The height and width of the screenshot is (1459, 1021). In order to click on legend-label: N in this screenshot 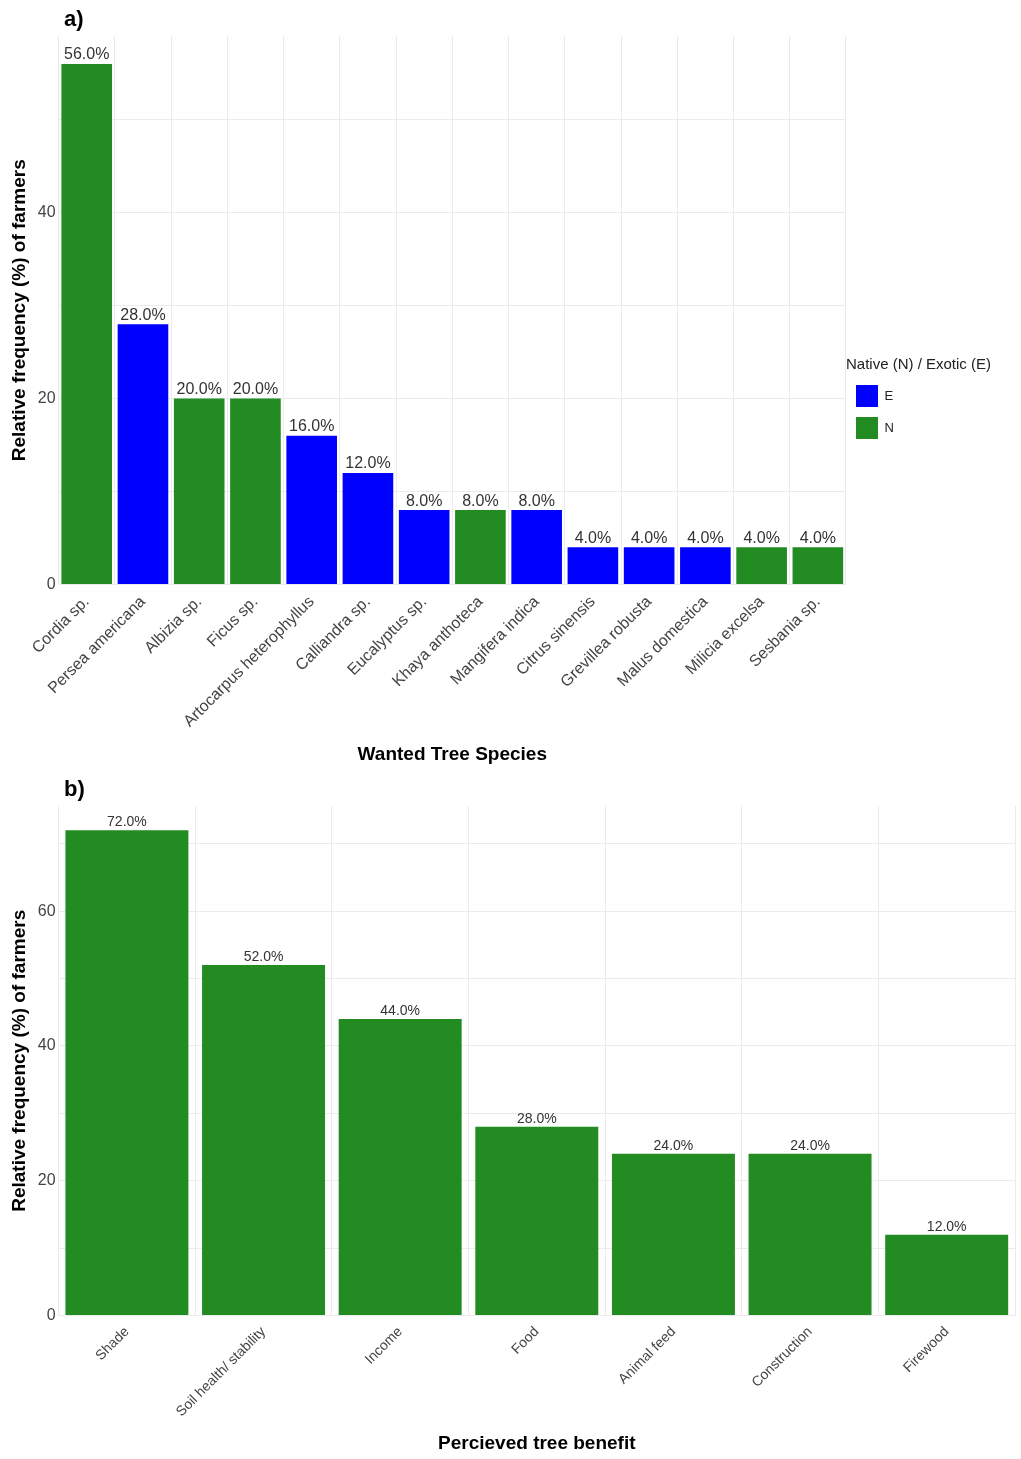, I will do `click(889, 427)`.